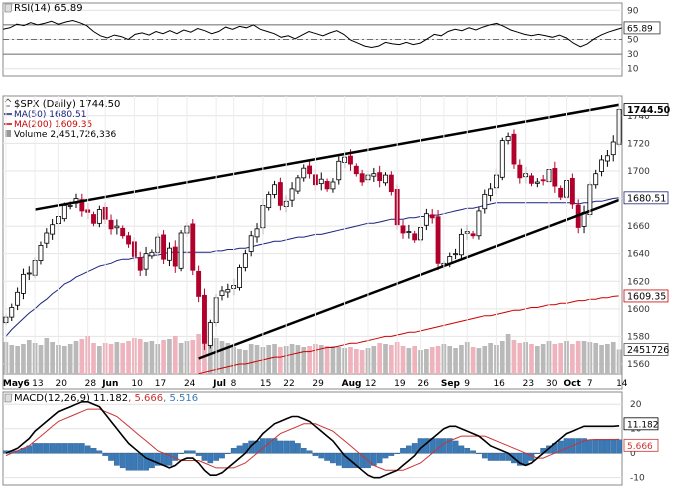 The height and width of the screenshot is (492, 674). I want to click on price-tick-label: 1620, so click(638, 282).